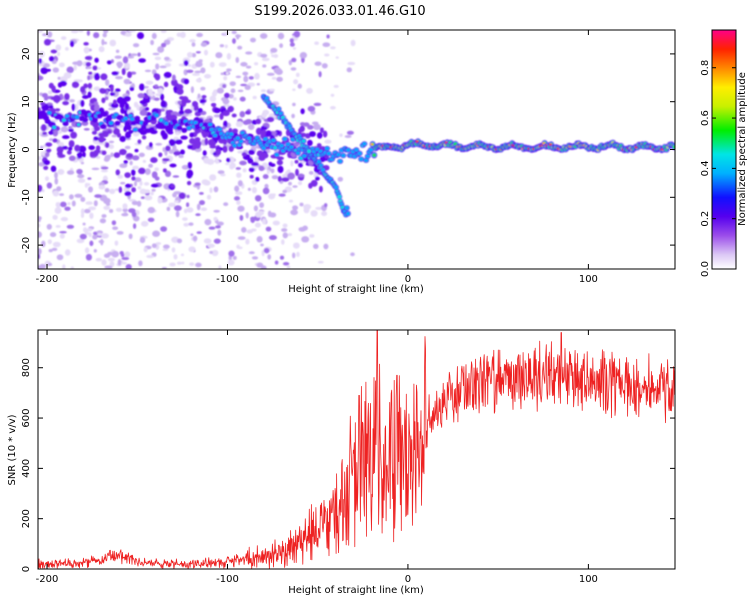 The height and width of the screenshot is (600, 750). Describe the element at coordinates (356, 289) in the screenshot. I see `spectrogram-x-axis-title: Height of straight line (km)` at that location.